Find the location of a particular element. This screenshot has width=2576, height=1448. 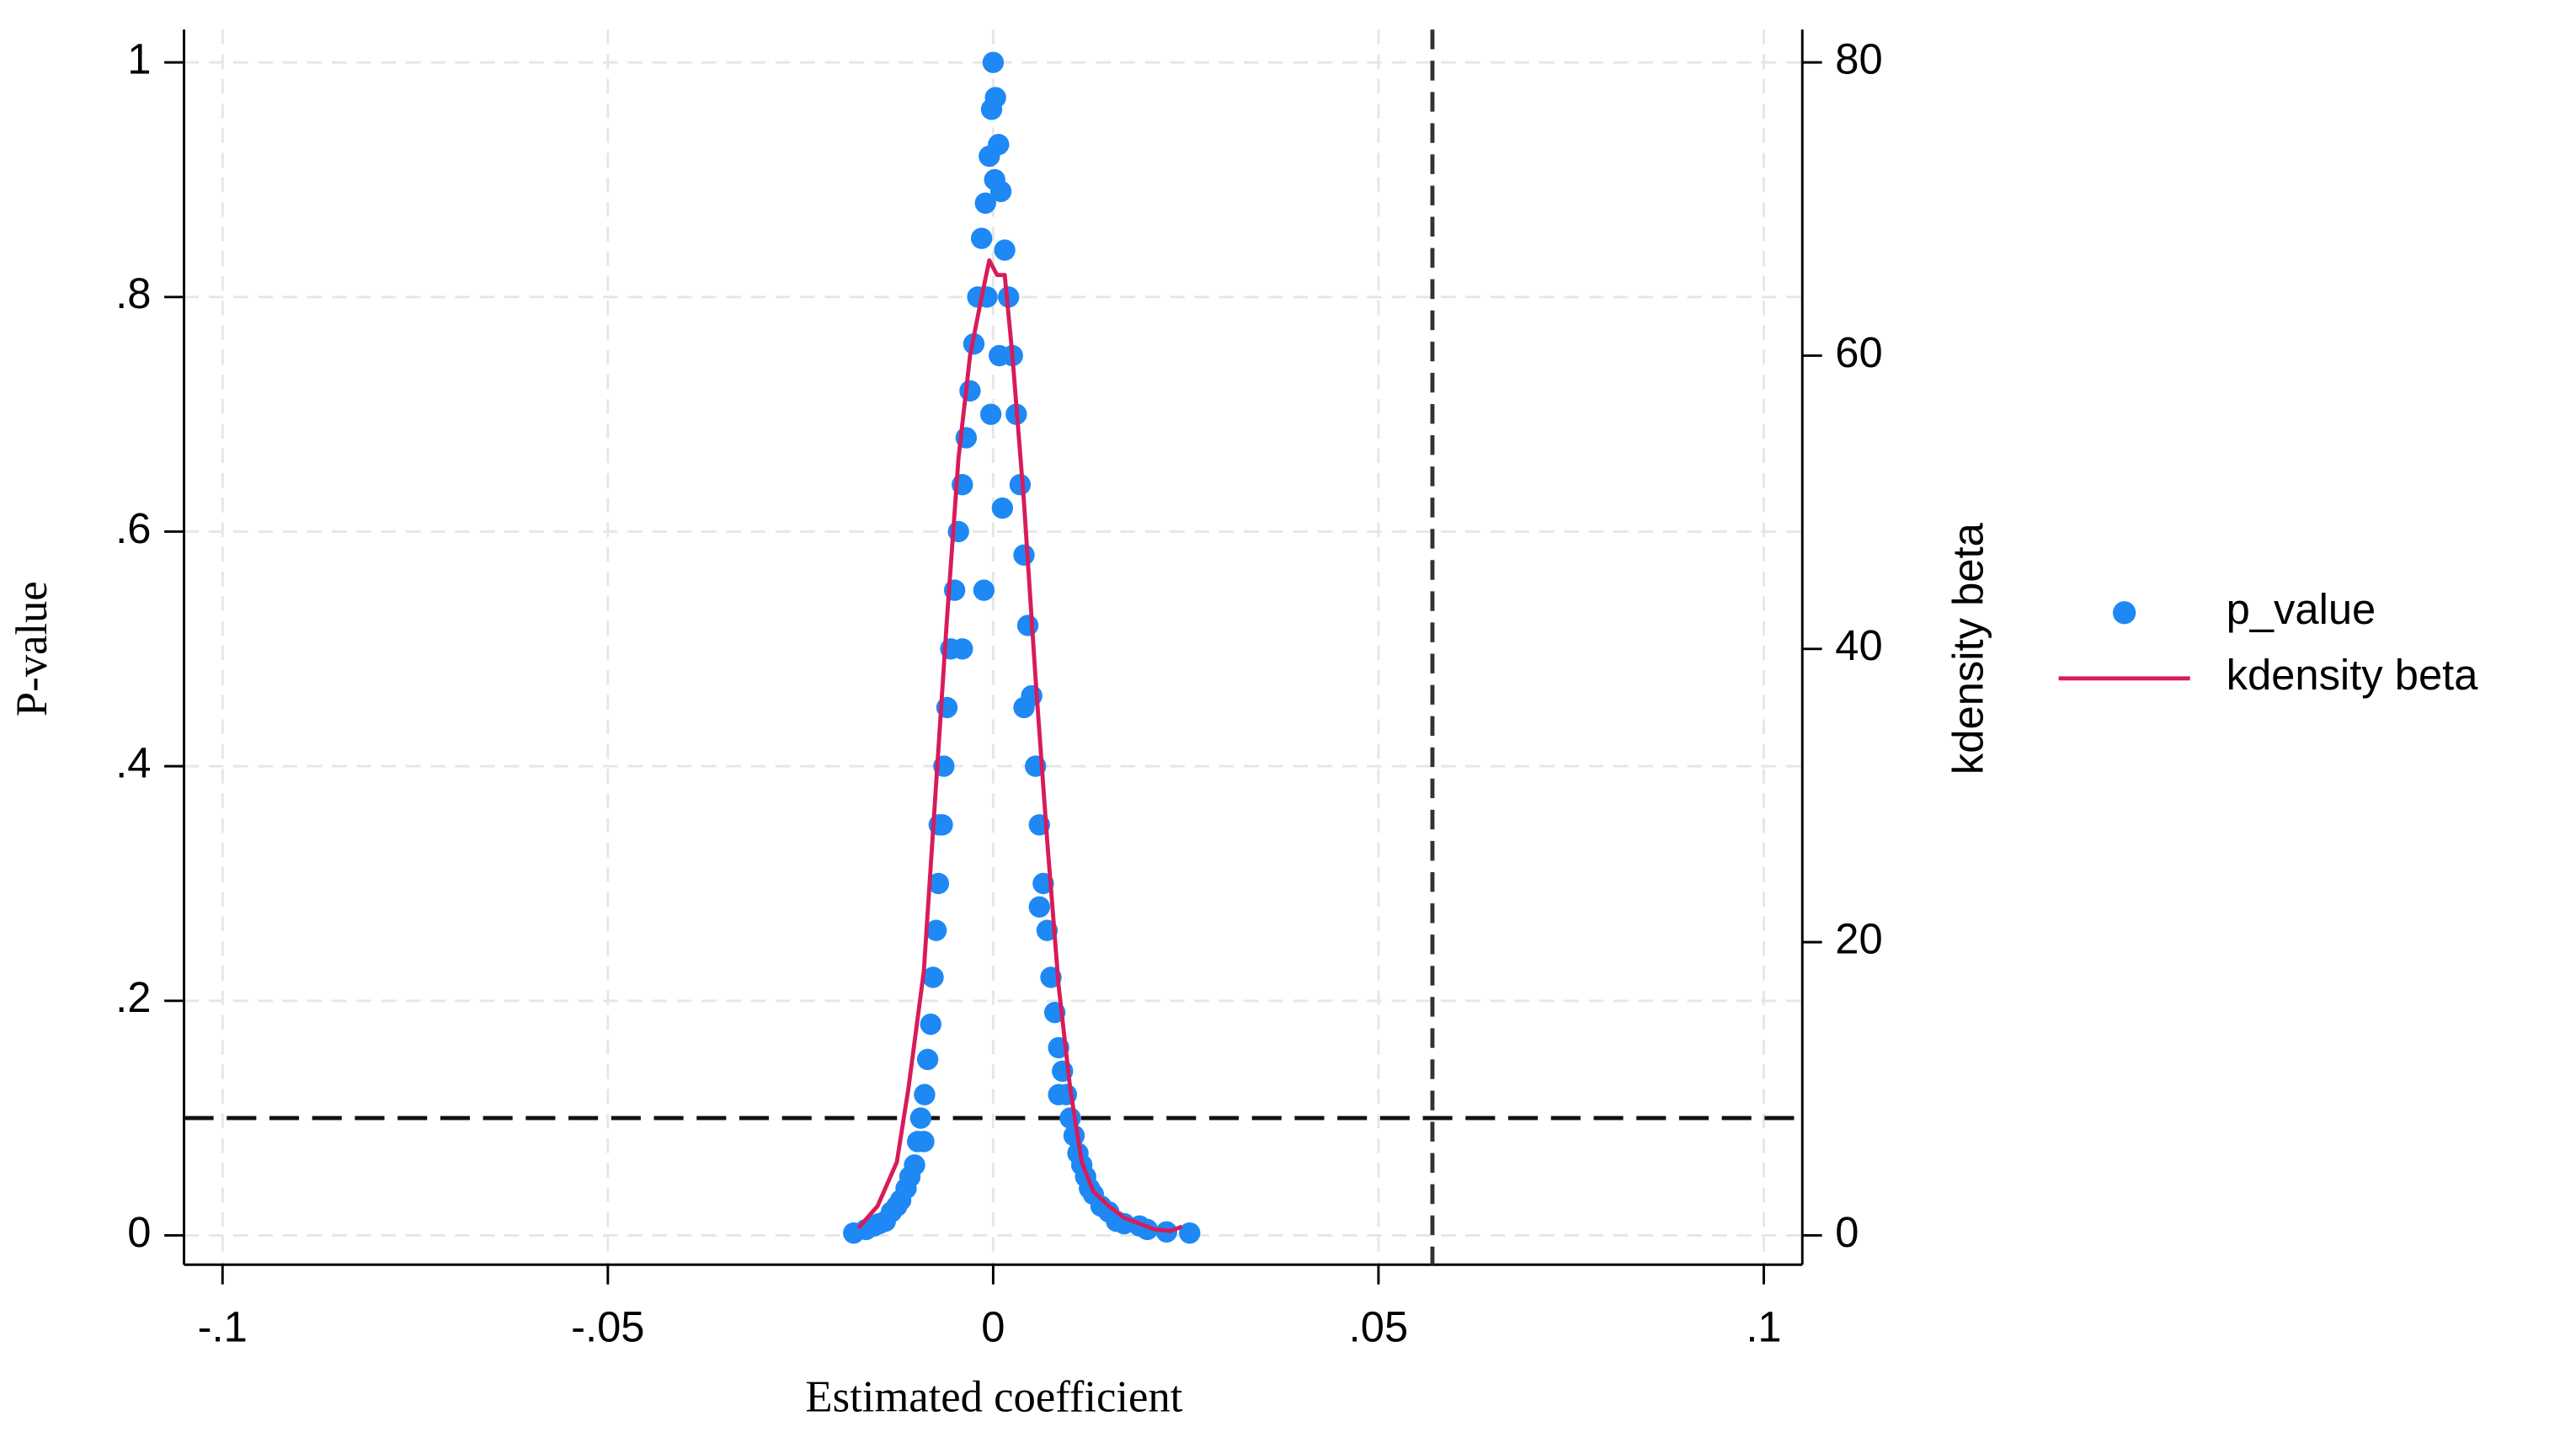

y-tick-label: .2 is located at coordinates (133, 997).